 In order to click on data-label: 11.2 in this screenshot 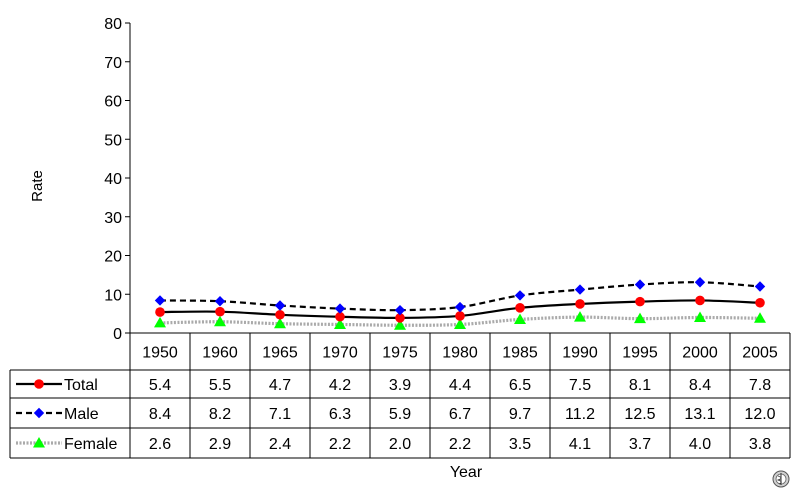, I will do `click(580, 414)`.